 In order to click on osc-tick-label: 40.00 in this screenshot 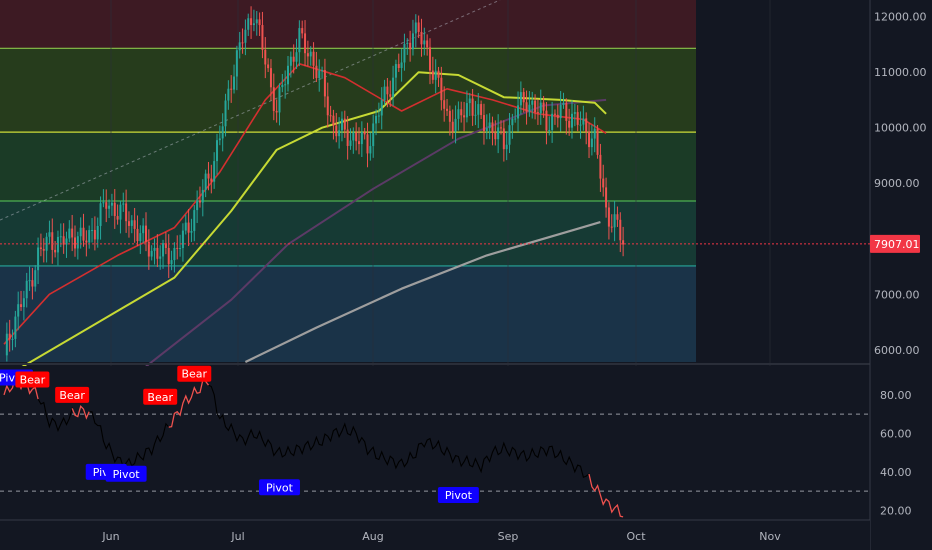, I will do `click(896, 472)`.